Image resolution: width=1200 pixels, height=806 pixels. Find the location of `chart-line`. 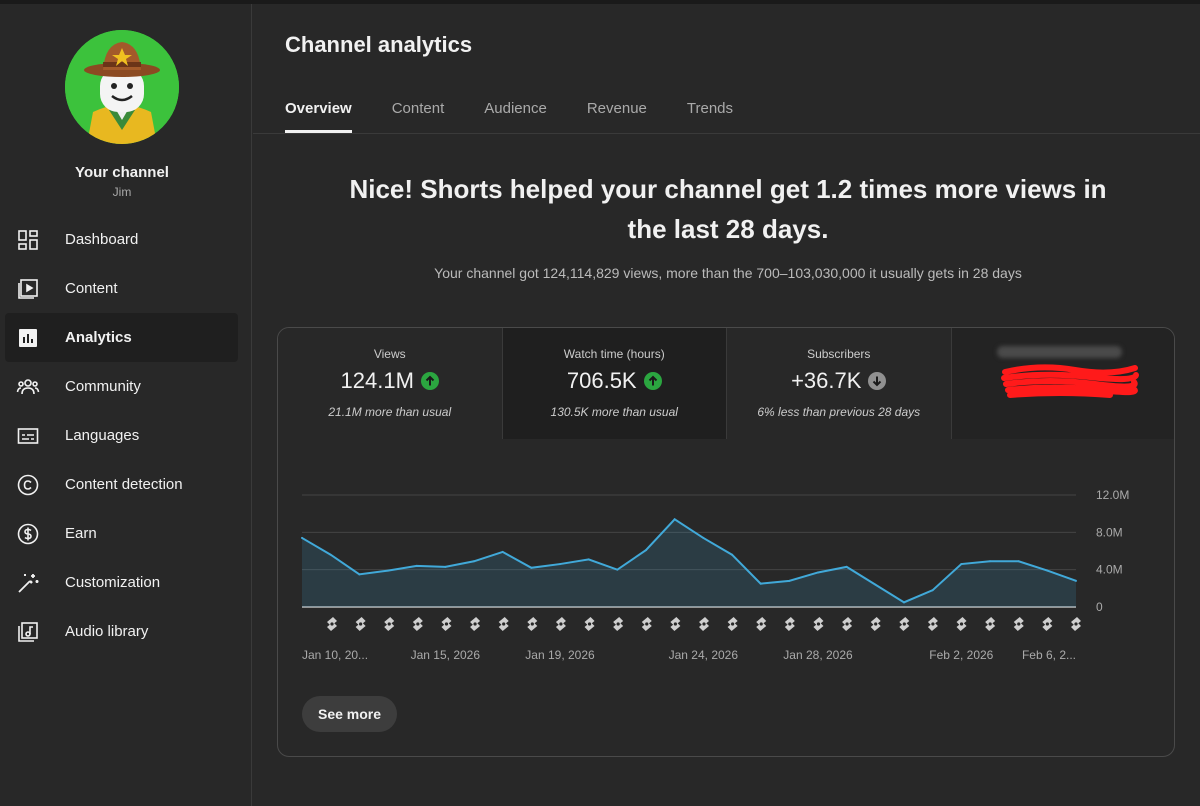

chart-line is located at coordinates (689, 560).